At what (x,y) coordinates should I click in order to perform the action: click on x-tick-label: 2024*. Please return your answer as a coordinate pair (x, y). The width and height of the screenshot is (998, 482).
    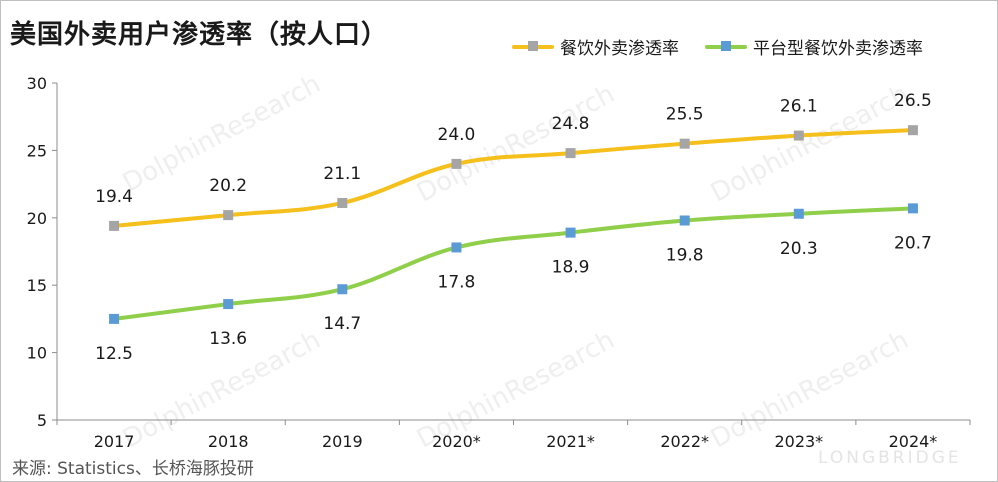
    Looking at the image, I should click on (913, 441).